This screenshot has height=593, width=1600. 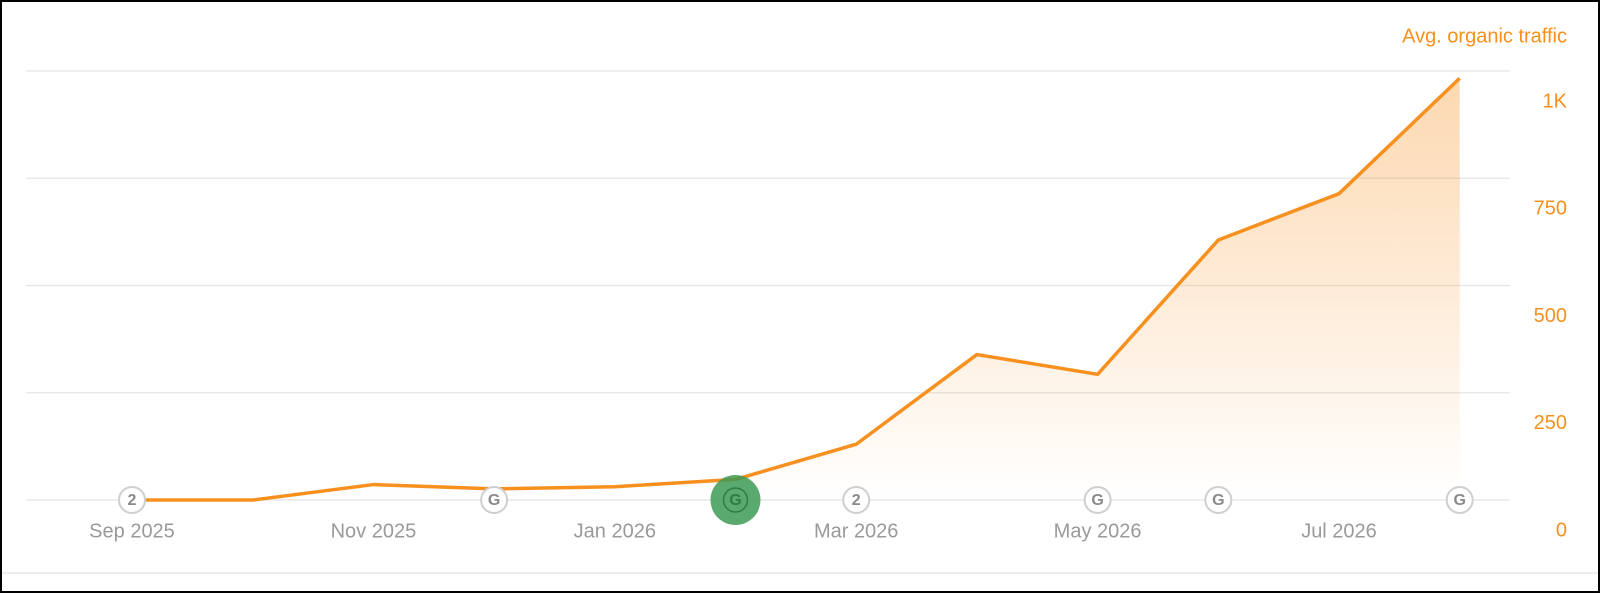 I want to click on x-tick-label: Mar 2026, so click(x=856, y=531).